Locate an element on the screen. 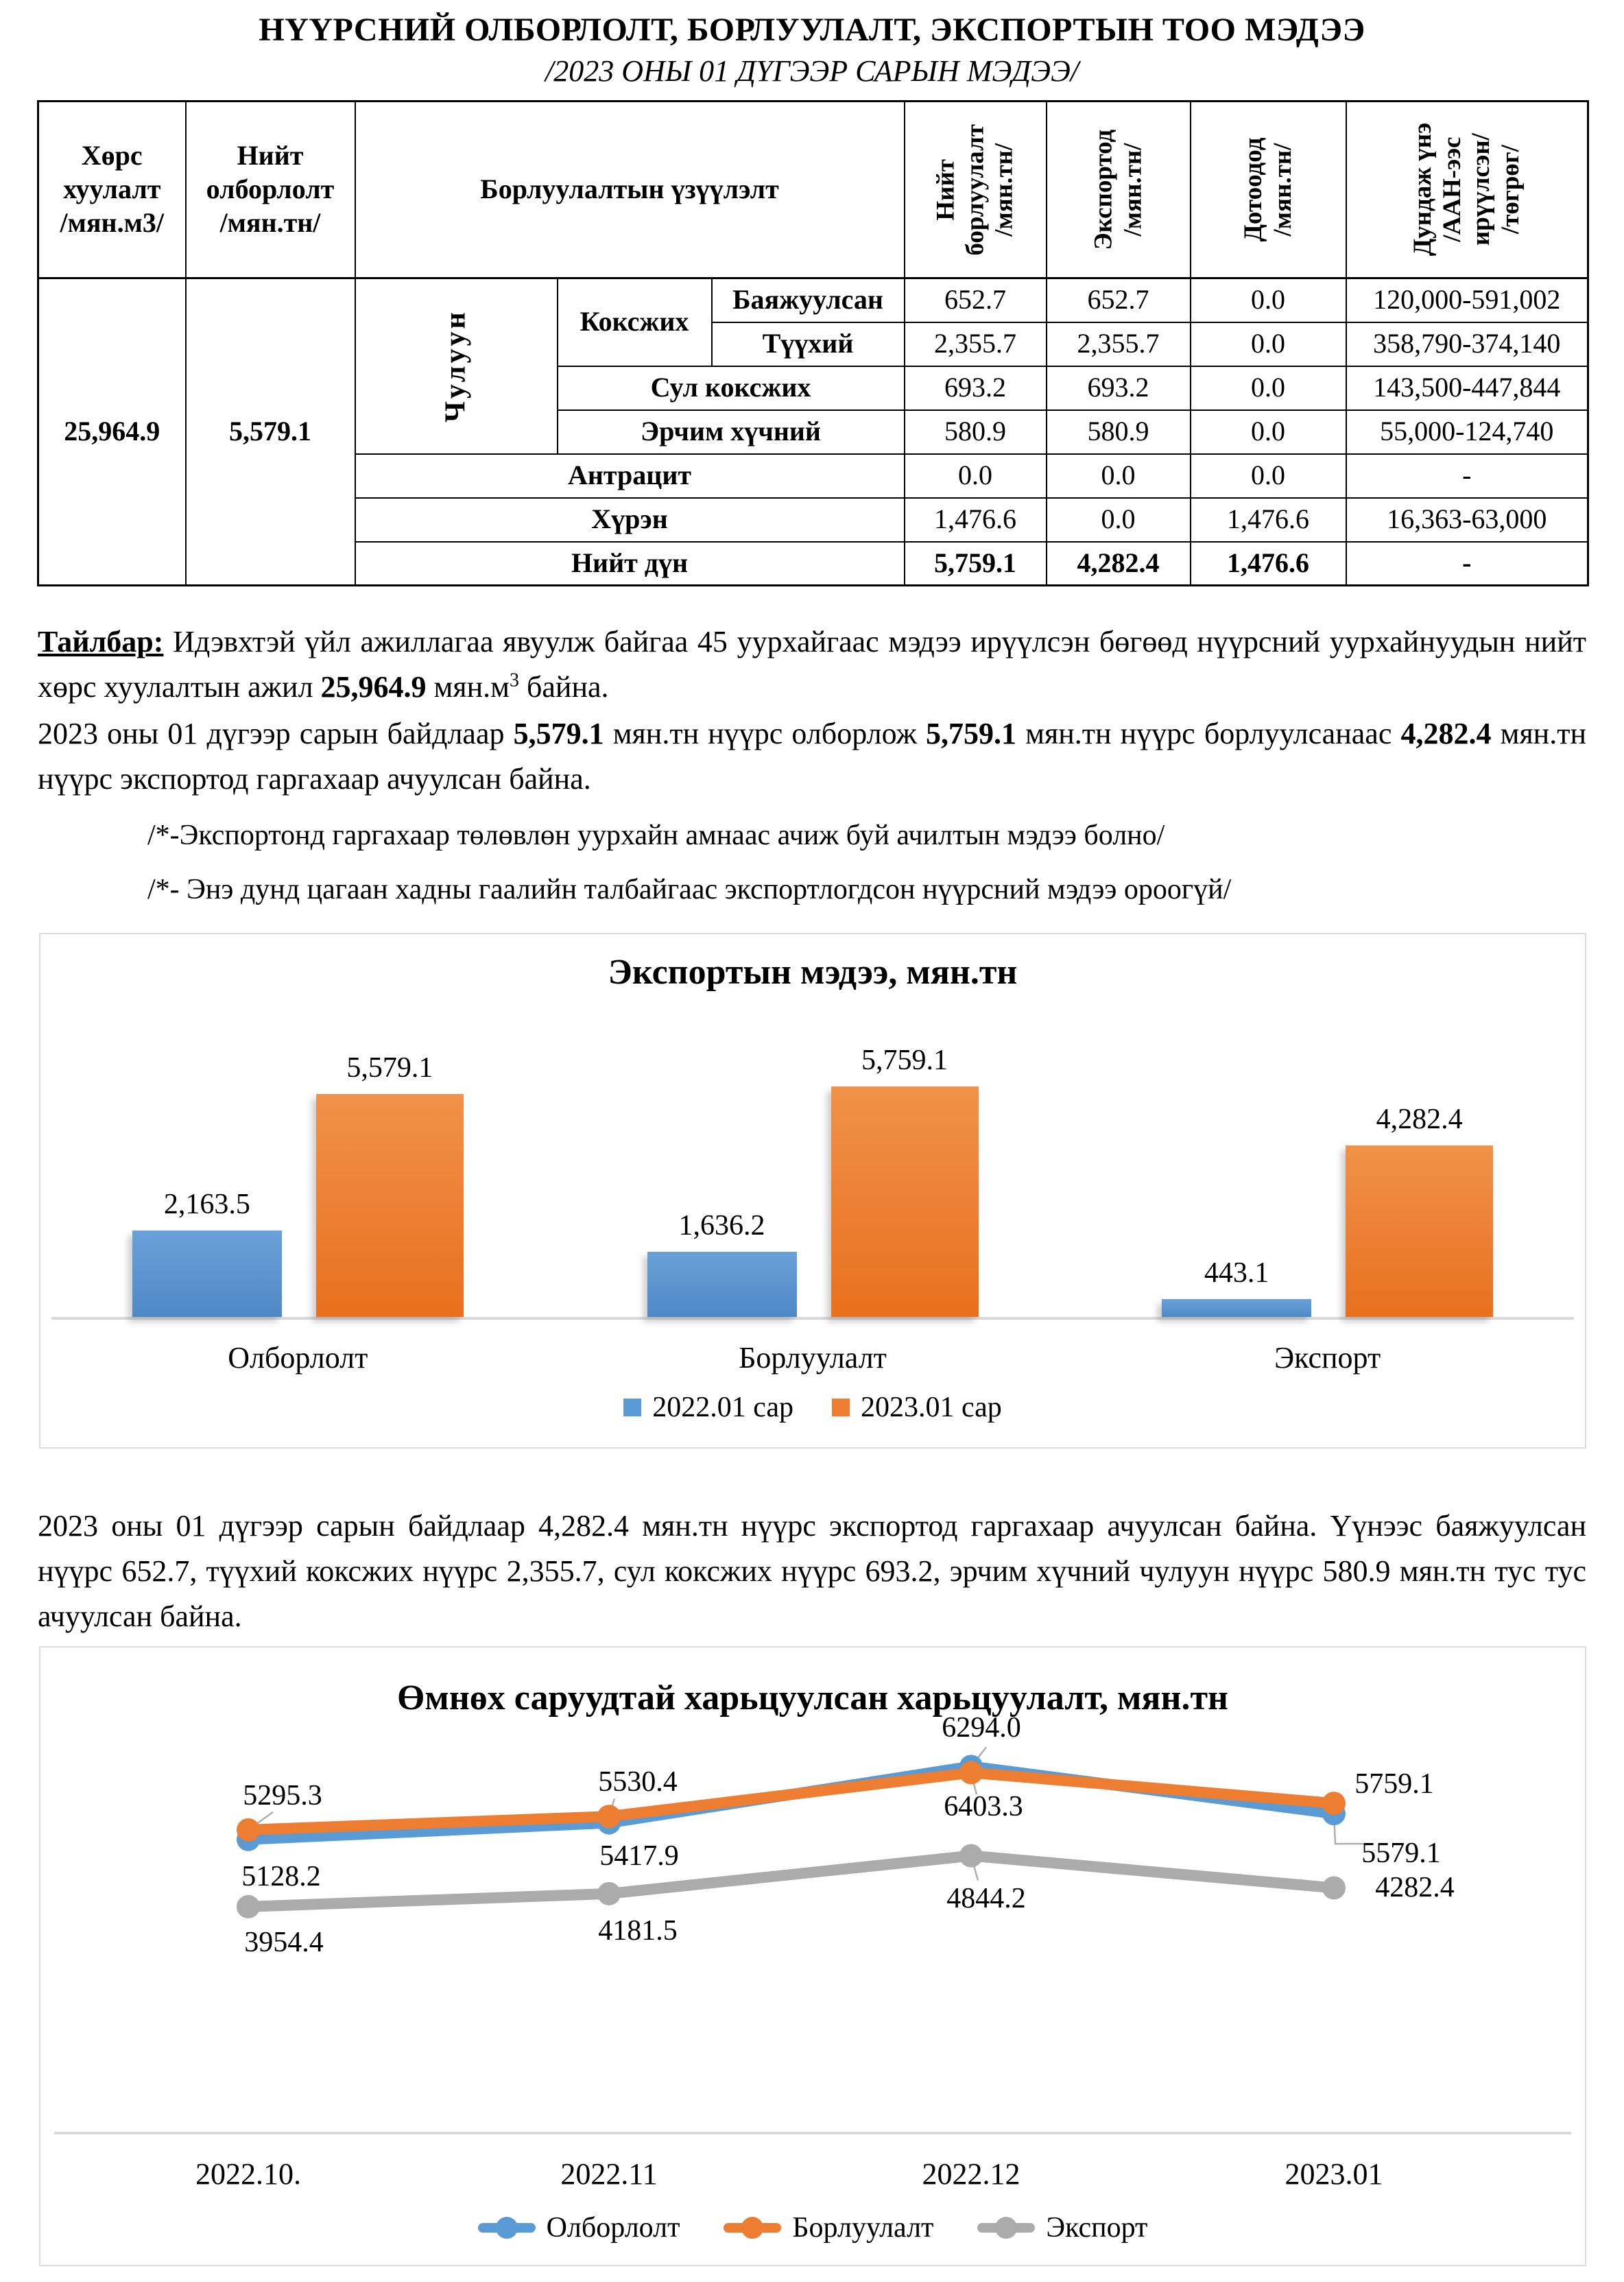 The image size is (1624, 2282). row-label: Хүрэн is located at coordinates (630, 520).